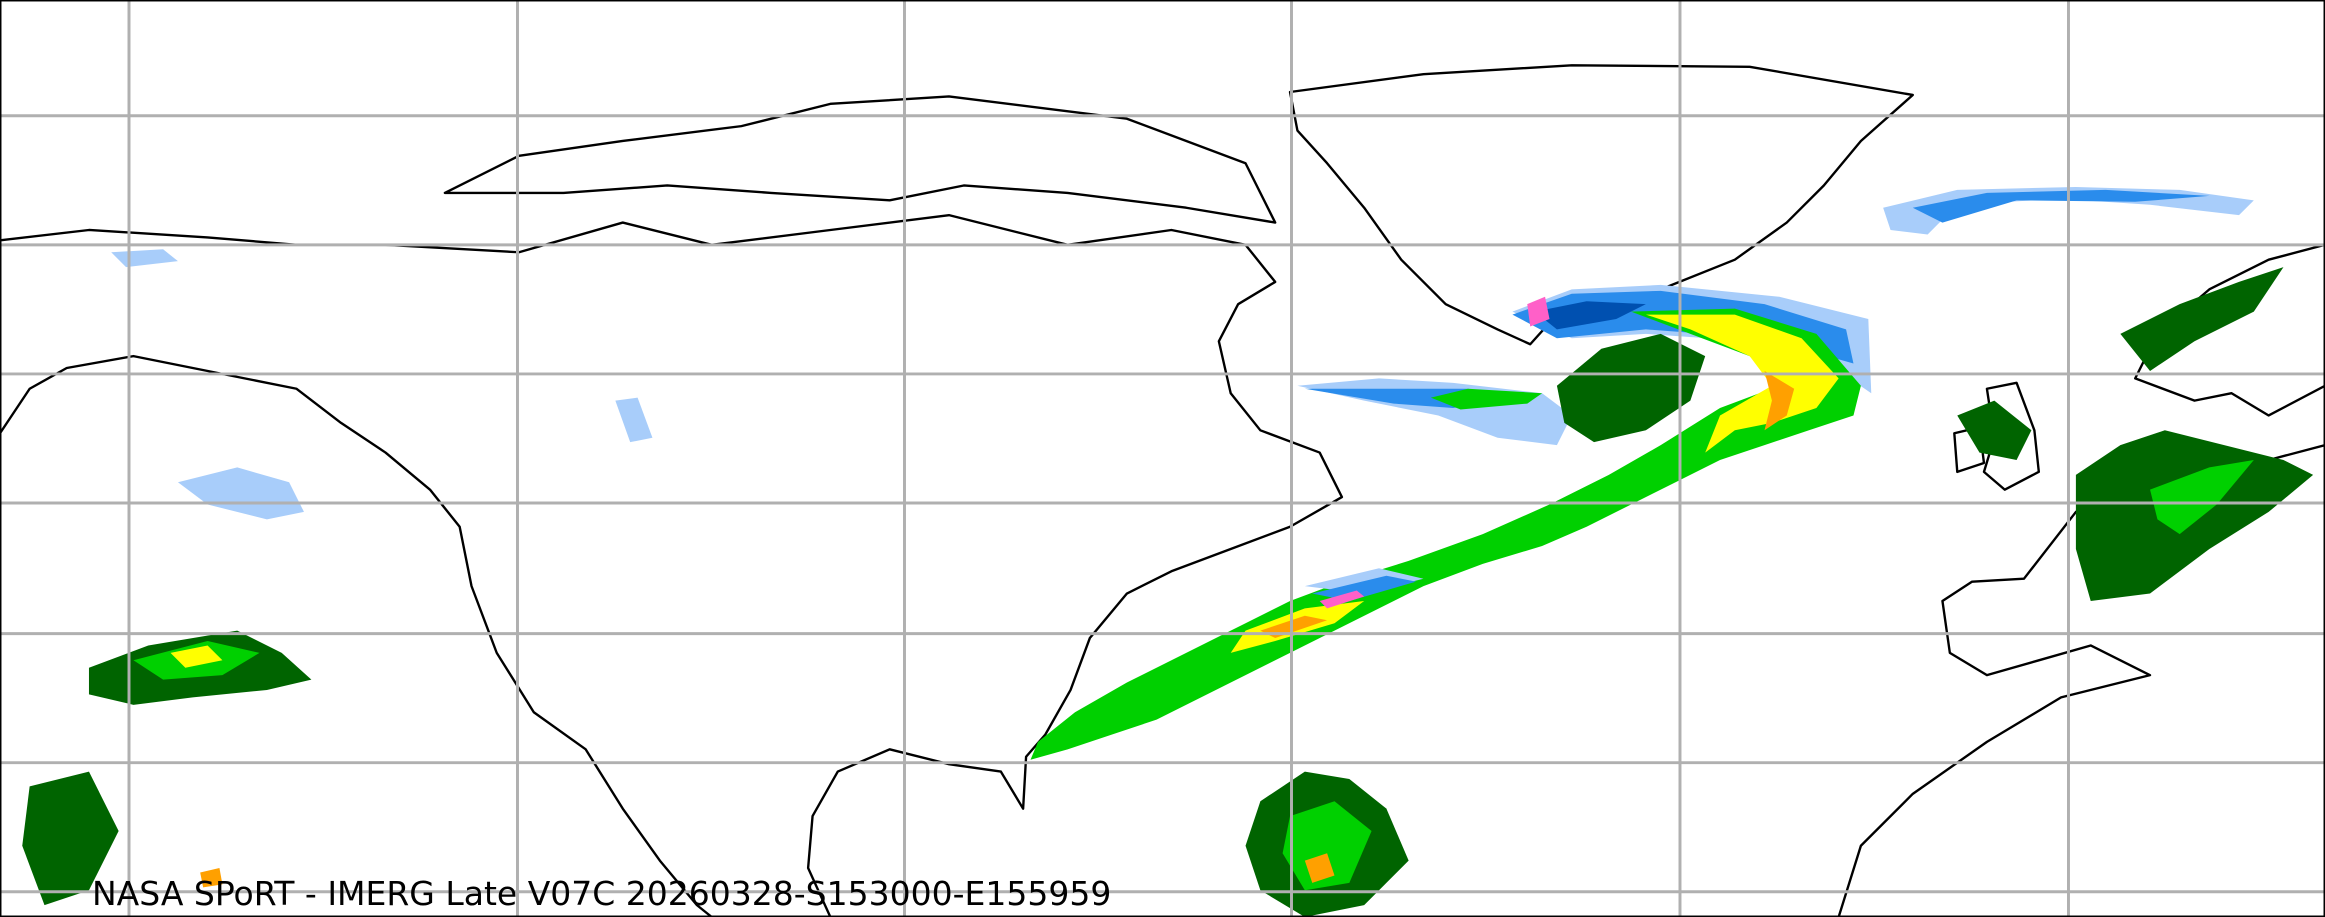 Image resolution: width=2325 pixels, height=917 pixels. What do you see at coordinates (860, 159) in the screenshot?
I see `arctic-islands-outline` at bounding box center [860, 159].